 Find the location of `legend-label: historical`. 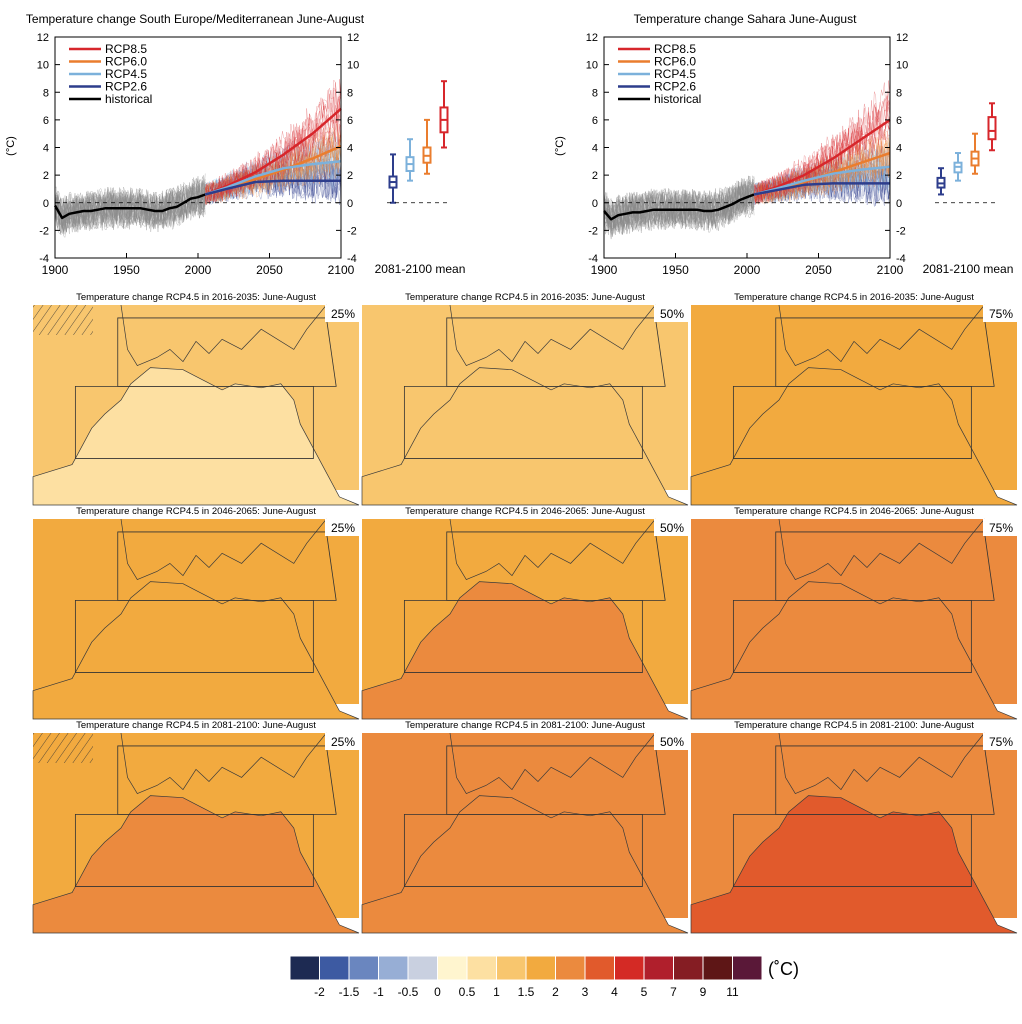

legend-label: historical is located at coordinates (128, 99).